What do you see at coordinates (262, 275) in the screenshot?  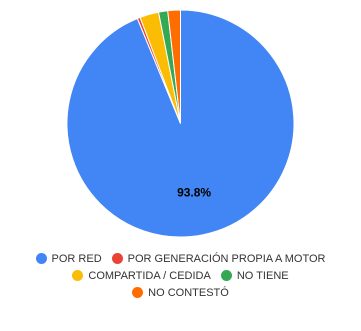 I see `legend-label: NO TIENE` at bounding box center [262, 275].